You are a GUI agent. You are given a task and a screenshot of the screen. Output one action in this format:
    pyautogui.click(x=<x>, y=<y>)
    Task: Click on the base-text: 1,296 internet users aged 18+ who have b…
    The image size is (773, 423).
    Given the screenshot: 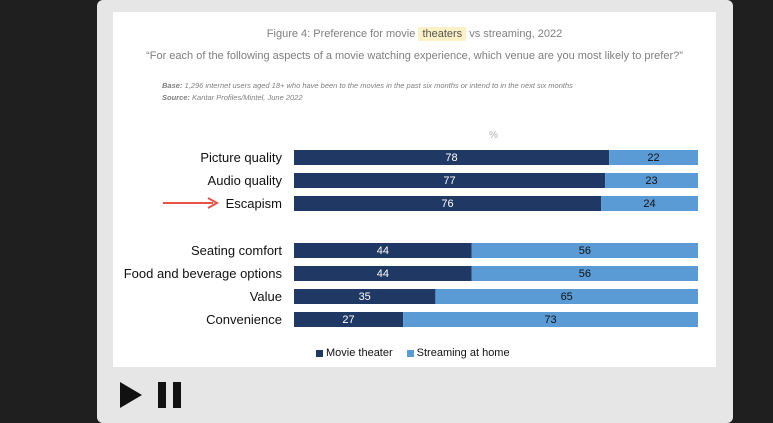 What is the action you would take?
    pyautogui.click(x=378, y=85)
    